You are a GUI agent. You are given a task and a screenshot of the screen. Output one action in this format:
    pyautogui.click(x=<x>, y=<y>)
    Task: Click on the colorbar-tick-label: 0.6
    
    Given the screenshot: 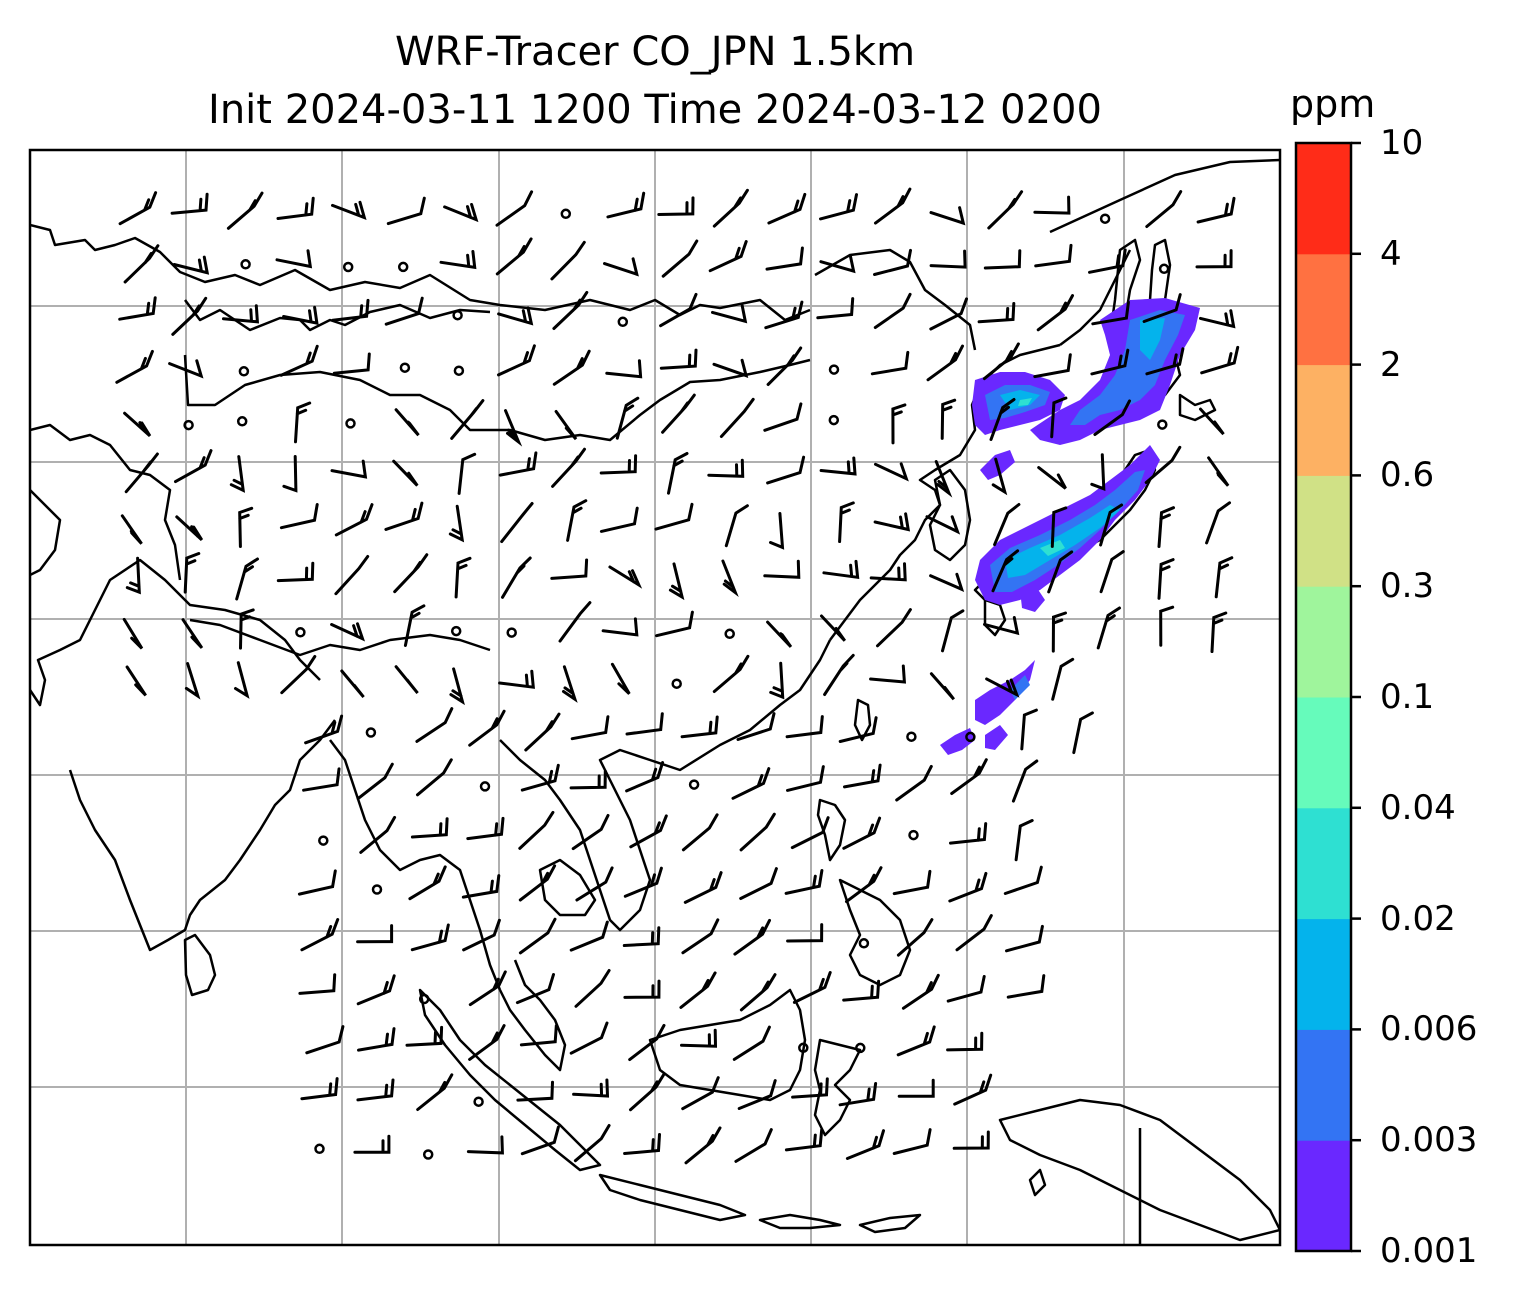 What is the action you would take?
    pyautogui.click(x=1407, y=475)
    